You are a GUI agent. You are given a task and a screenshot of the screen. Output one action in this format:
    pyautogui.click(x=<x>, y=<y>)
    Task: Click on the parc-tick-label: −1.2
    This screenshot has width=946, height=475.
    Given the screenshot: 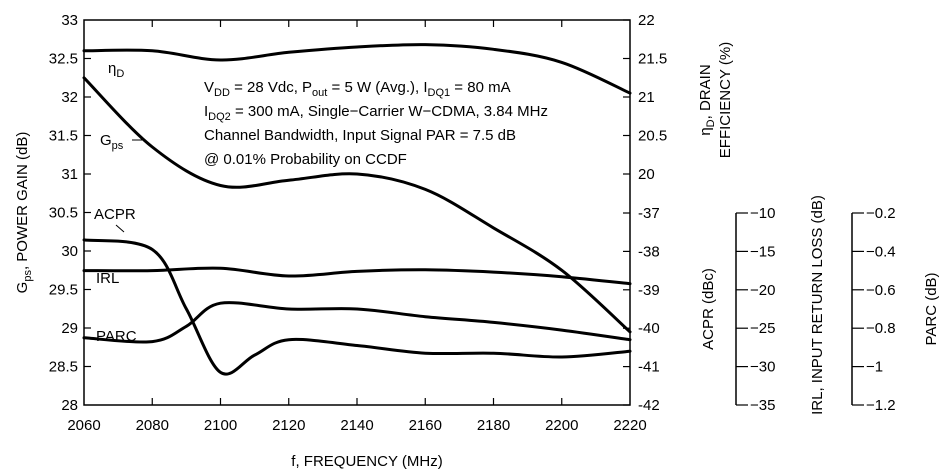 What is the action you would take?
    pyautogui.click(x=881, y=405)
    